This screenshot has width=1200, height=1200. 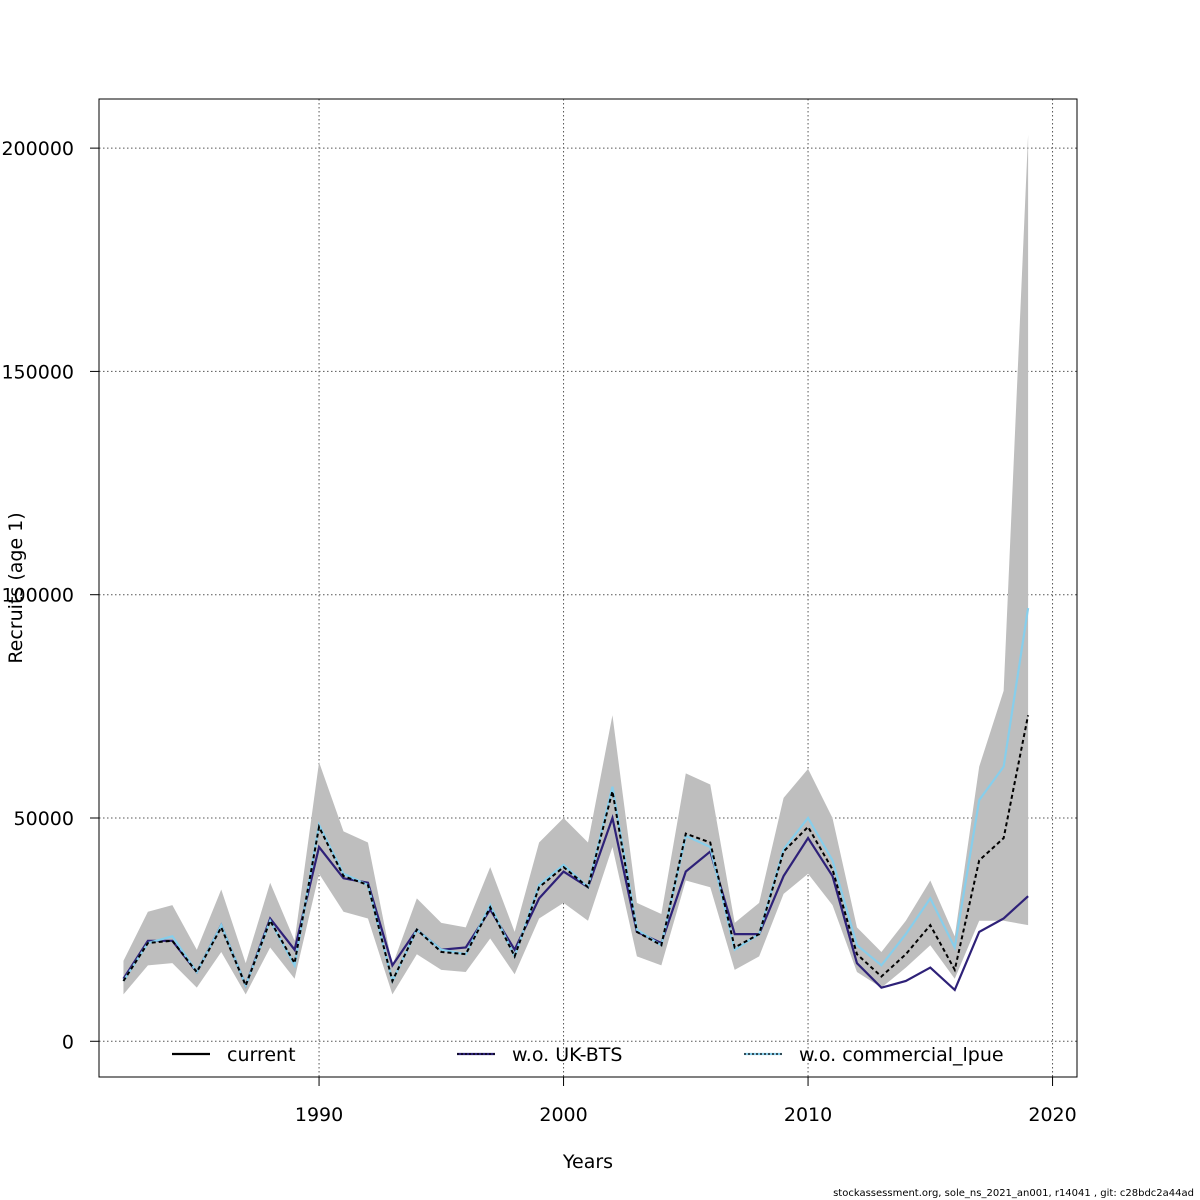 I want to click on legend-label: current, so click(x=261, y=1055).